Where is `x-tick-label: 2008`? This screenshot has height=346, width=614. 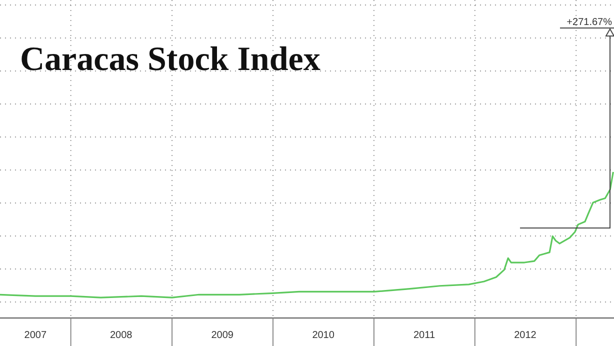
x-tick-label: 2008 is located at coordinates (121, 335).